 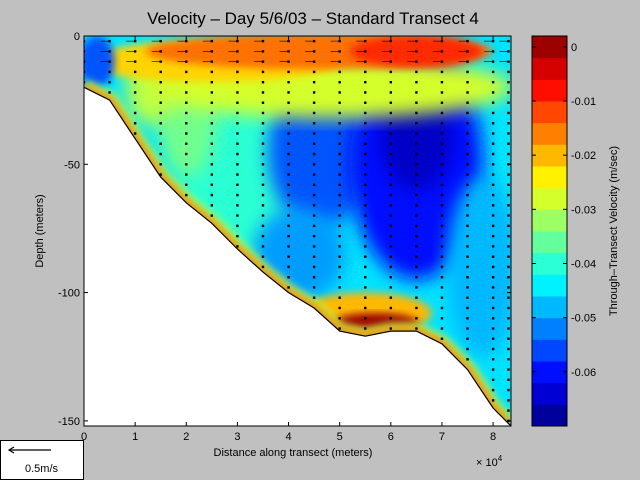 I want to click on x-tick-label: 8, so click(x=493, y=437).